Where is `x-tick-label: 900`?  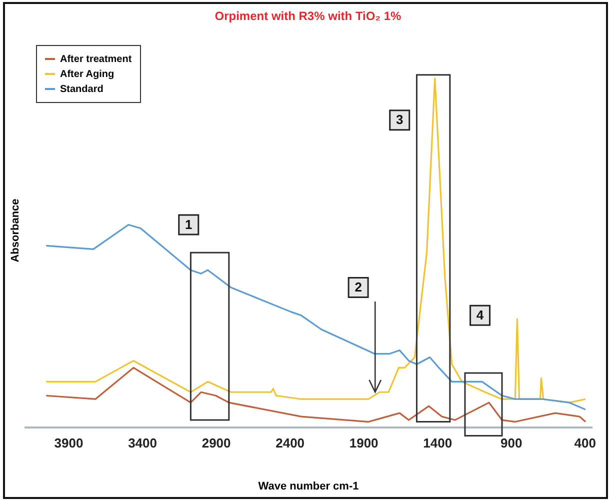 x-tick-label: 900 is located at coordinates (511, 443).